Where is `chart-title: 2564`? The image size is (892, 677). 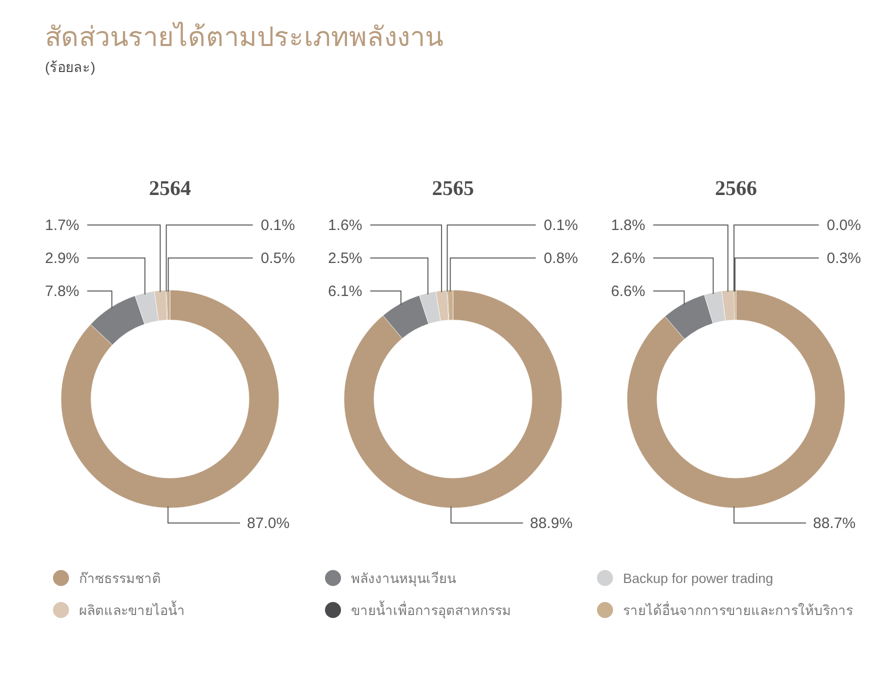 chart-title: 2564 is located at coordinates (170, 188).